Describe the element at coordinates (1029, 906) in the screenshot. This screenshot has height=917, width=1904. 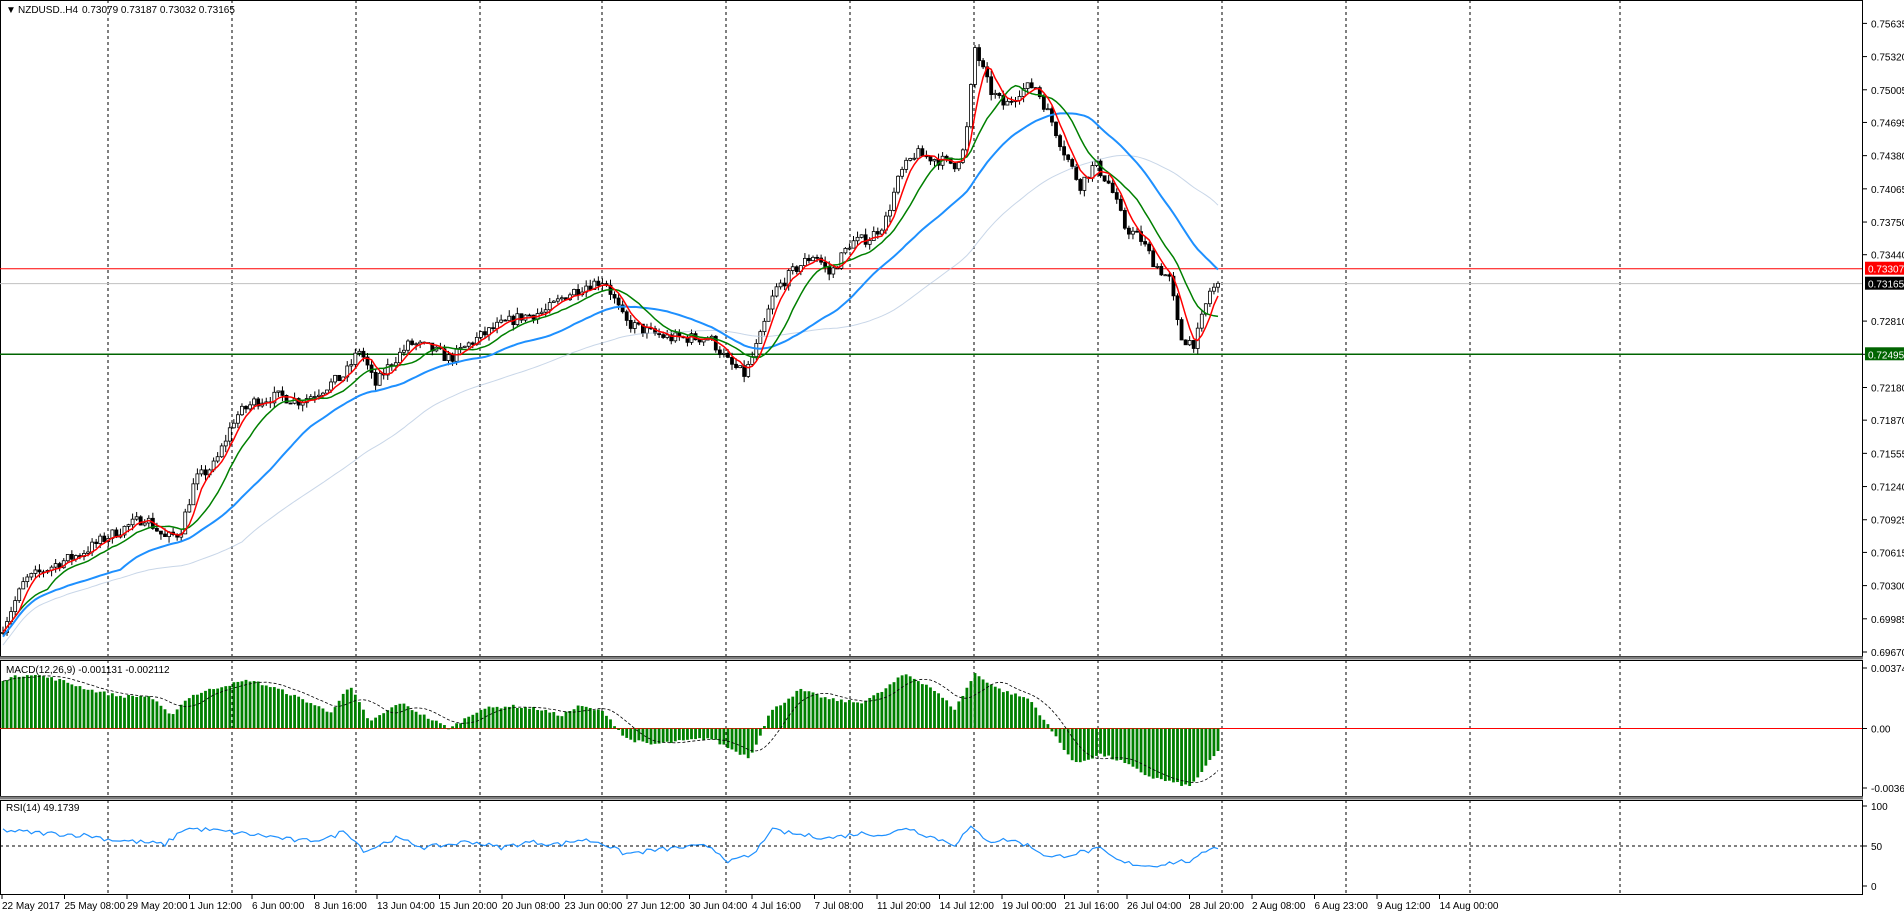
I see `time-label: 19 Jul 00:00` at that location.